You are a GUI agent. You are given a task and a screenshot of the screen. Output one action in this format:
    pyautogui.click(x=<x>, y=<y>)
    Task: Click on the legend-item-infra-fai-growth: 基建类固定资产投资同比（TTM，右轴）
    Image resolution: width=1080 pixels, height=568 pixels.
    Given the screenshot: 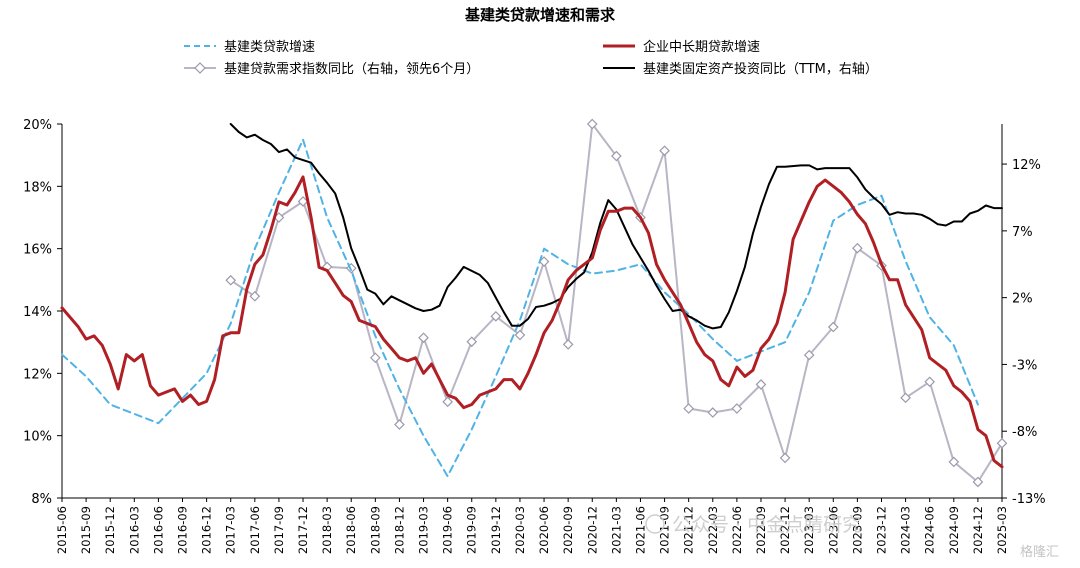 What is the action you would take?
    pyautogui.click(x=740, y=69)
    